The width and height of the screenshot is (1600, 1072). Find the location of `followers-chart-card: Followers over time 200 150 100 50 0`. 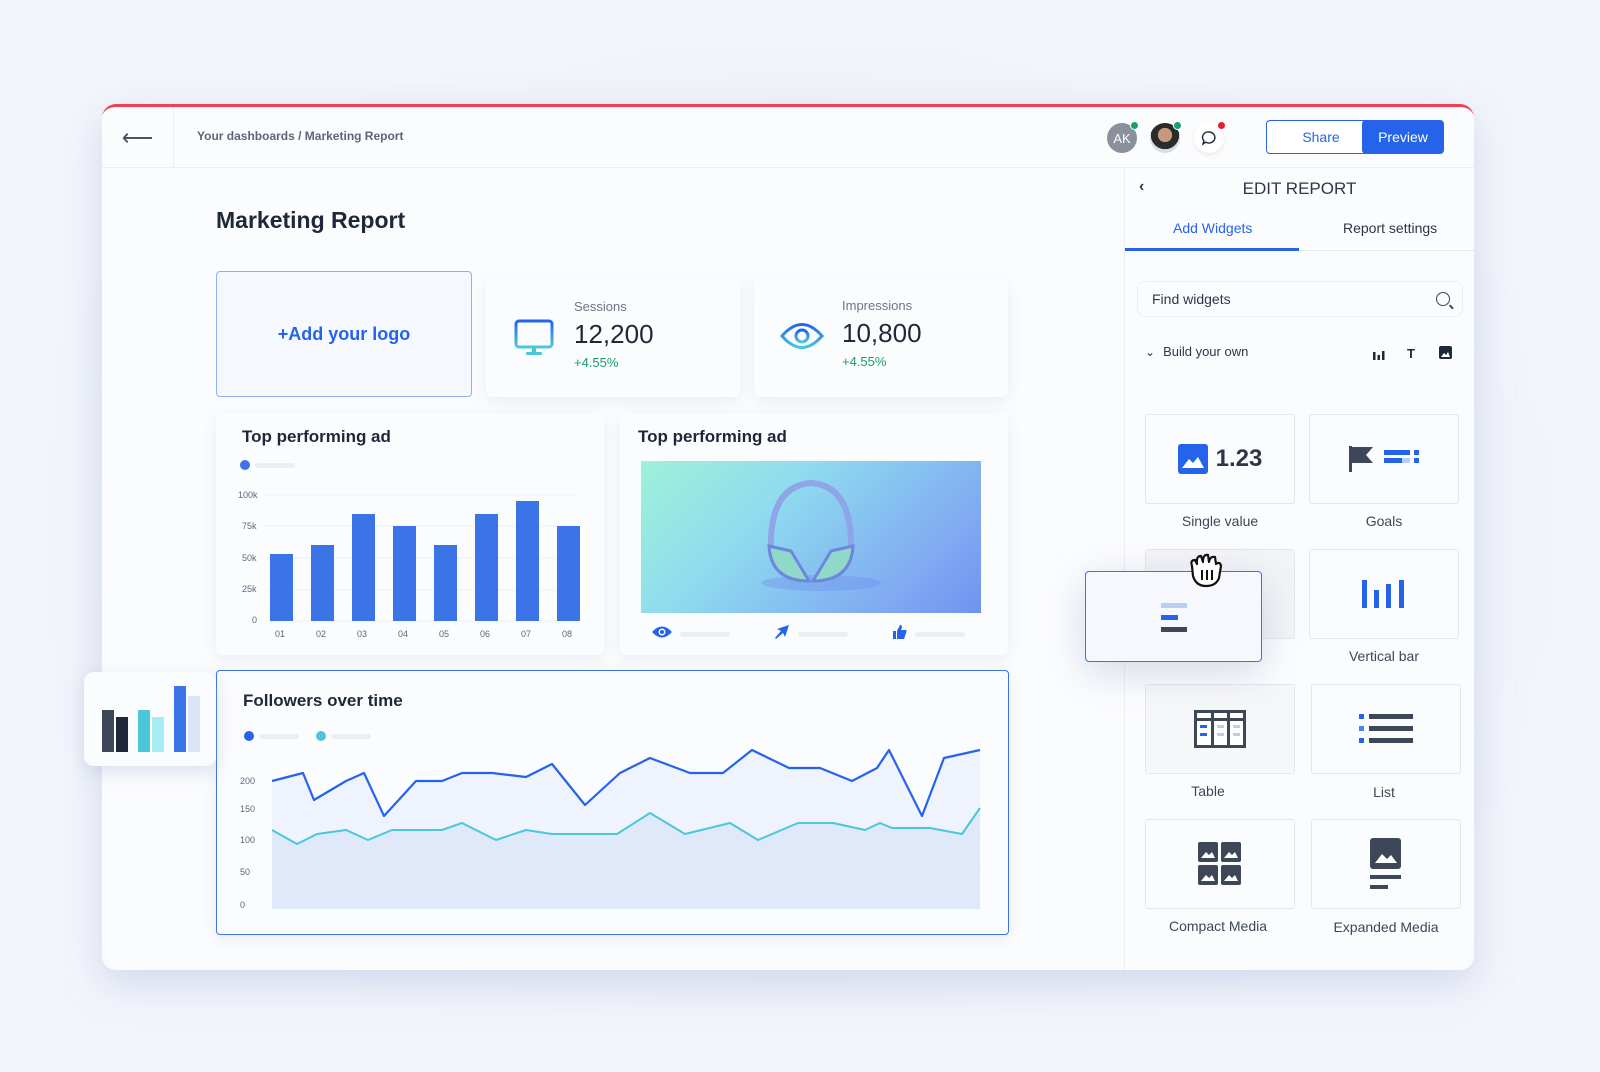

followers-chart-card: Followers over time 200 150 100 50 0 is located at coordinates (612, 802).